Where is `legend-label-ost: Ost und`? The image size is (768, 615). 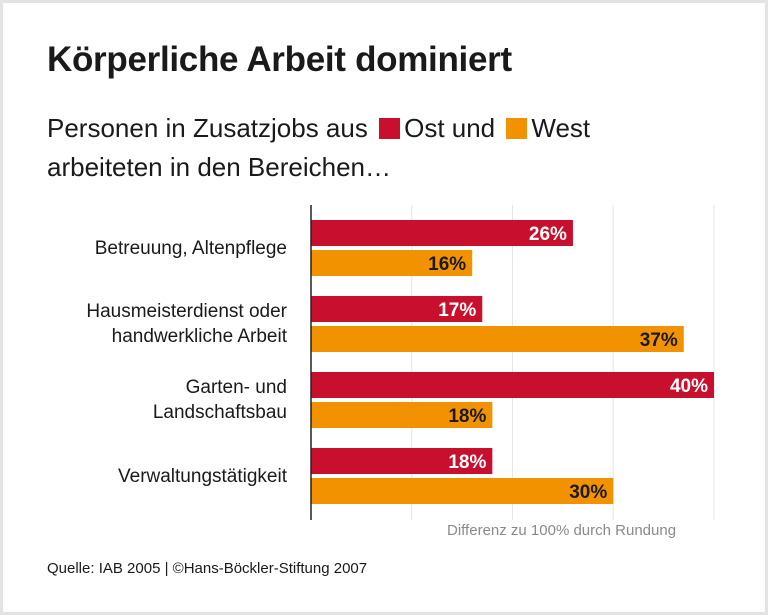
legend-label-ost: Ost und is located at coordinates (450, 128).